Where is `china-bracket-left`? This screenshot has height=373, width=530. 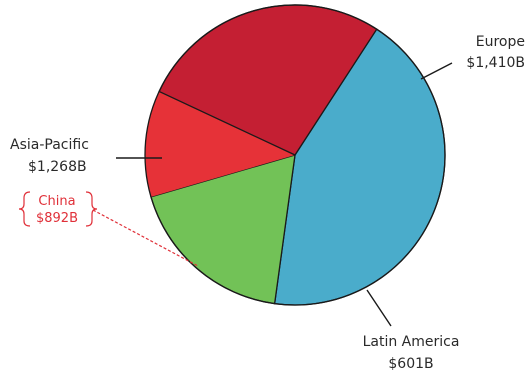 china-bracket-left is located at coordinates (24, 209).